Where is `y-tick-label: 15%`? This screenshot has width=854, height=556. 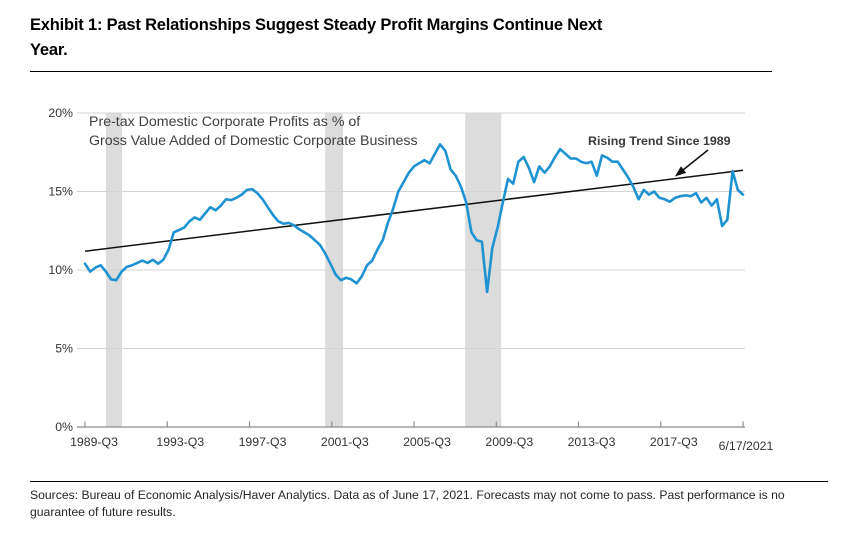 y-tick-label: 15% is located at coordinates (60, 192).